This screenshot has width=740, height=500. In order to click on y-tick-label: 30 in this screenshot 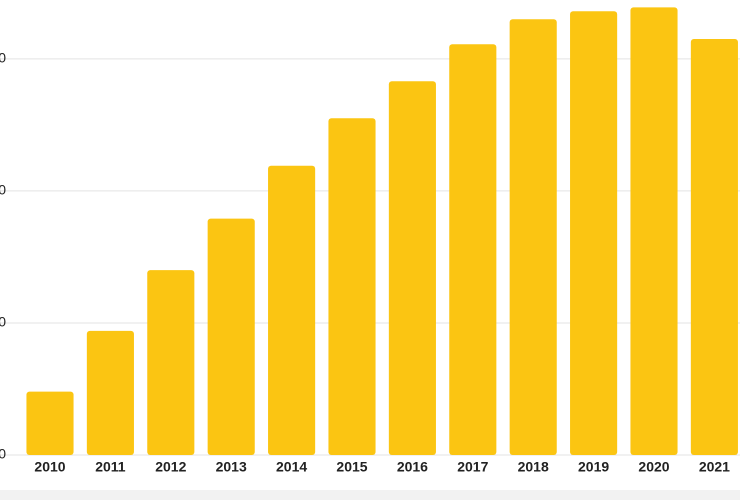, I will do `click(3, 58)`.